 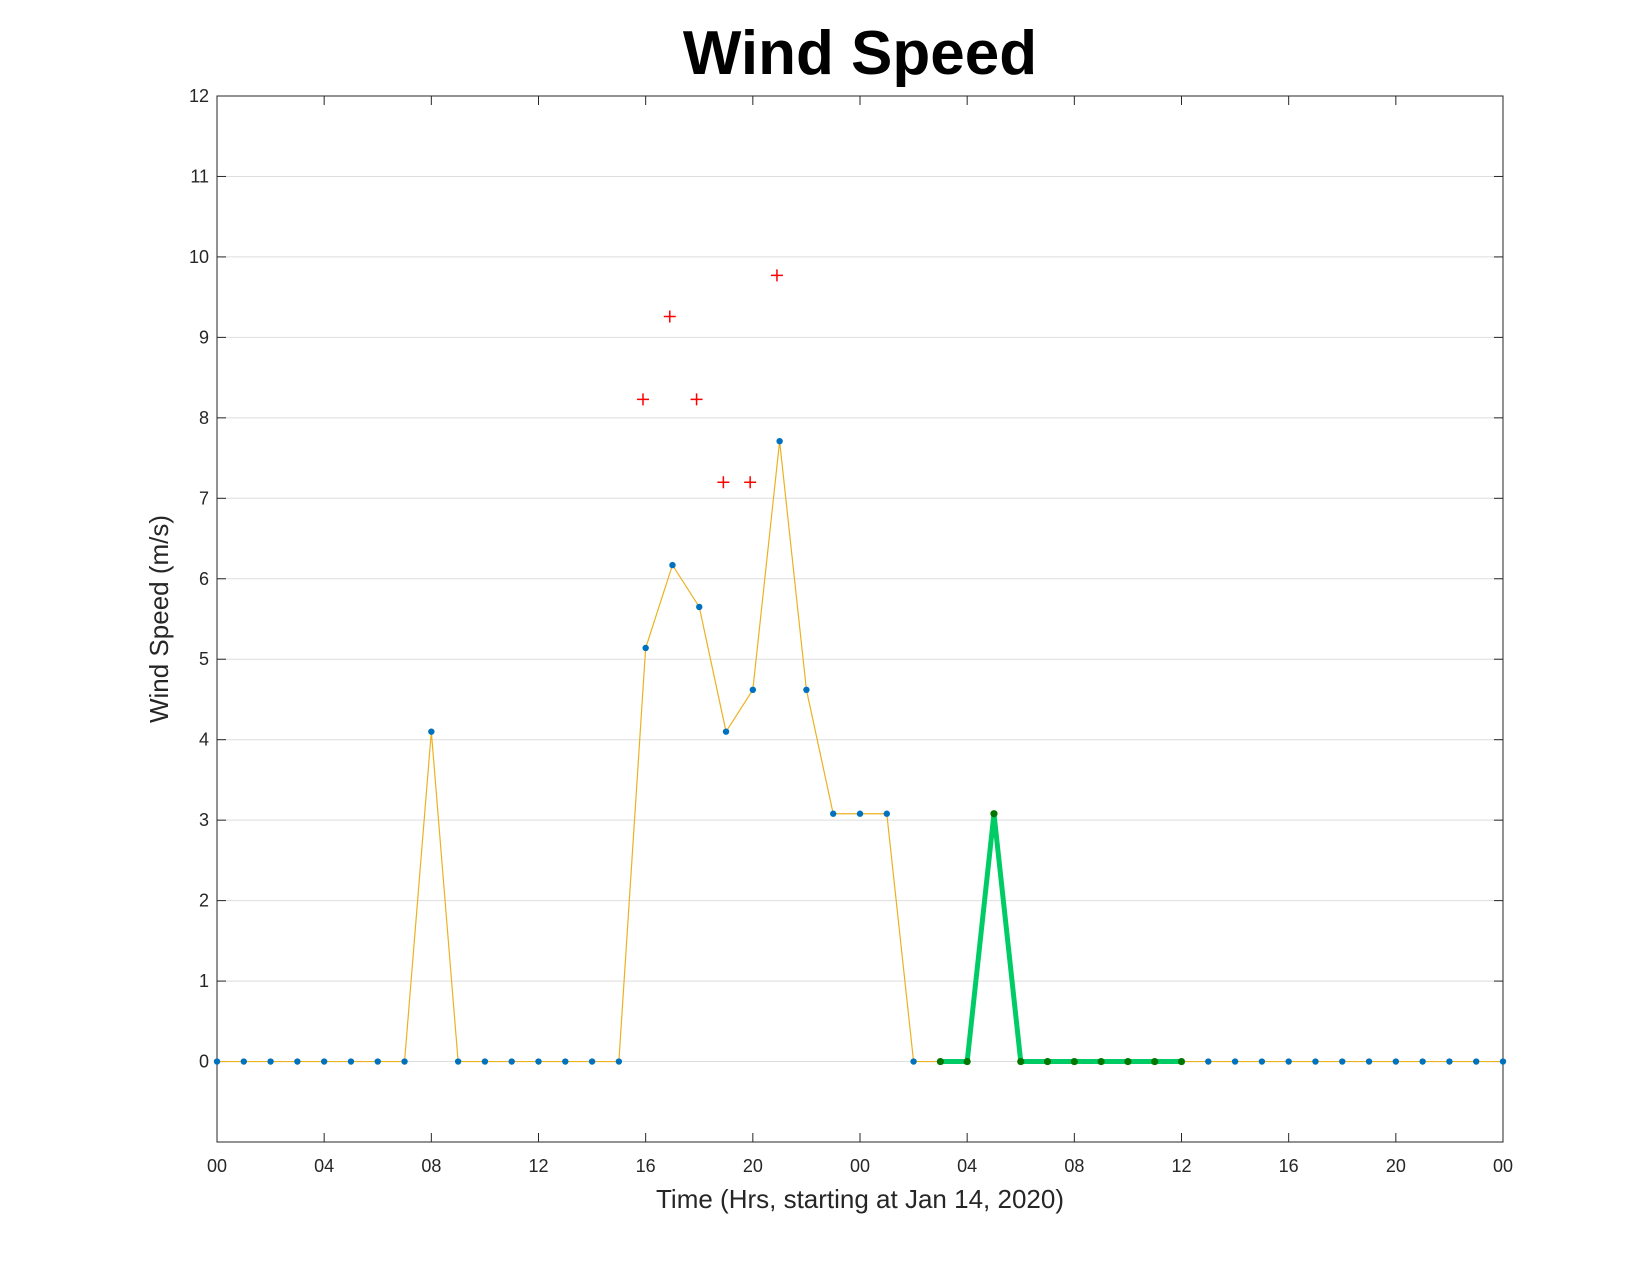 What do you see at coordinates (199, 96) in the screenshot?
I see `y-tick-label: 12` at bounding box center [199, 96].